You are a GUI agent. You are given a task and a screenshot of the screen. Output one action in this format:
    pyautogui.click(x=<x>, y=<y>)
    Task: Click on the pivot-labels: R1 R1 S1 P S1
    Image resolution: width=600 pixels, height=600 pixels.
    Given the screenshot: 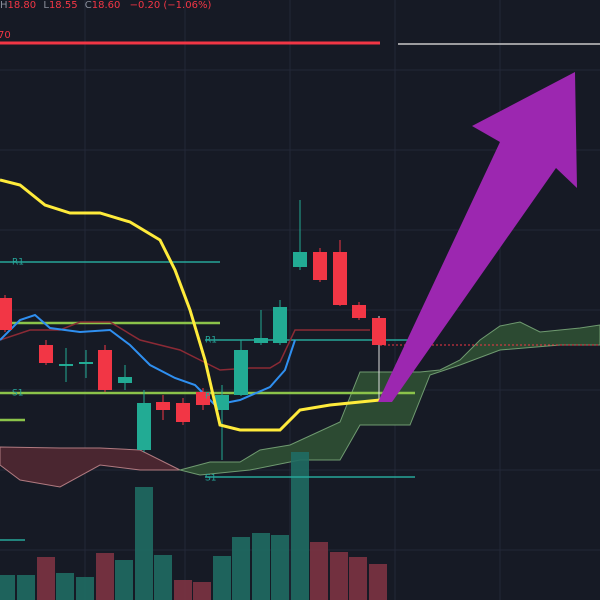 What is the action you would take?
    pyautogui.click(x=114, y=371)
    